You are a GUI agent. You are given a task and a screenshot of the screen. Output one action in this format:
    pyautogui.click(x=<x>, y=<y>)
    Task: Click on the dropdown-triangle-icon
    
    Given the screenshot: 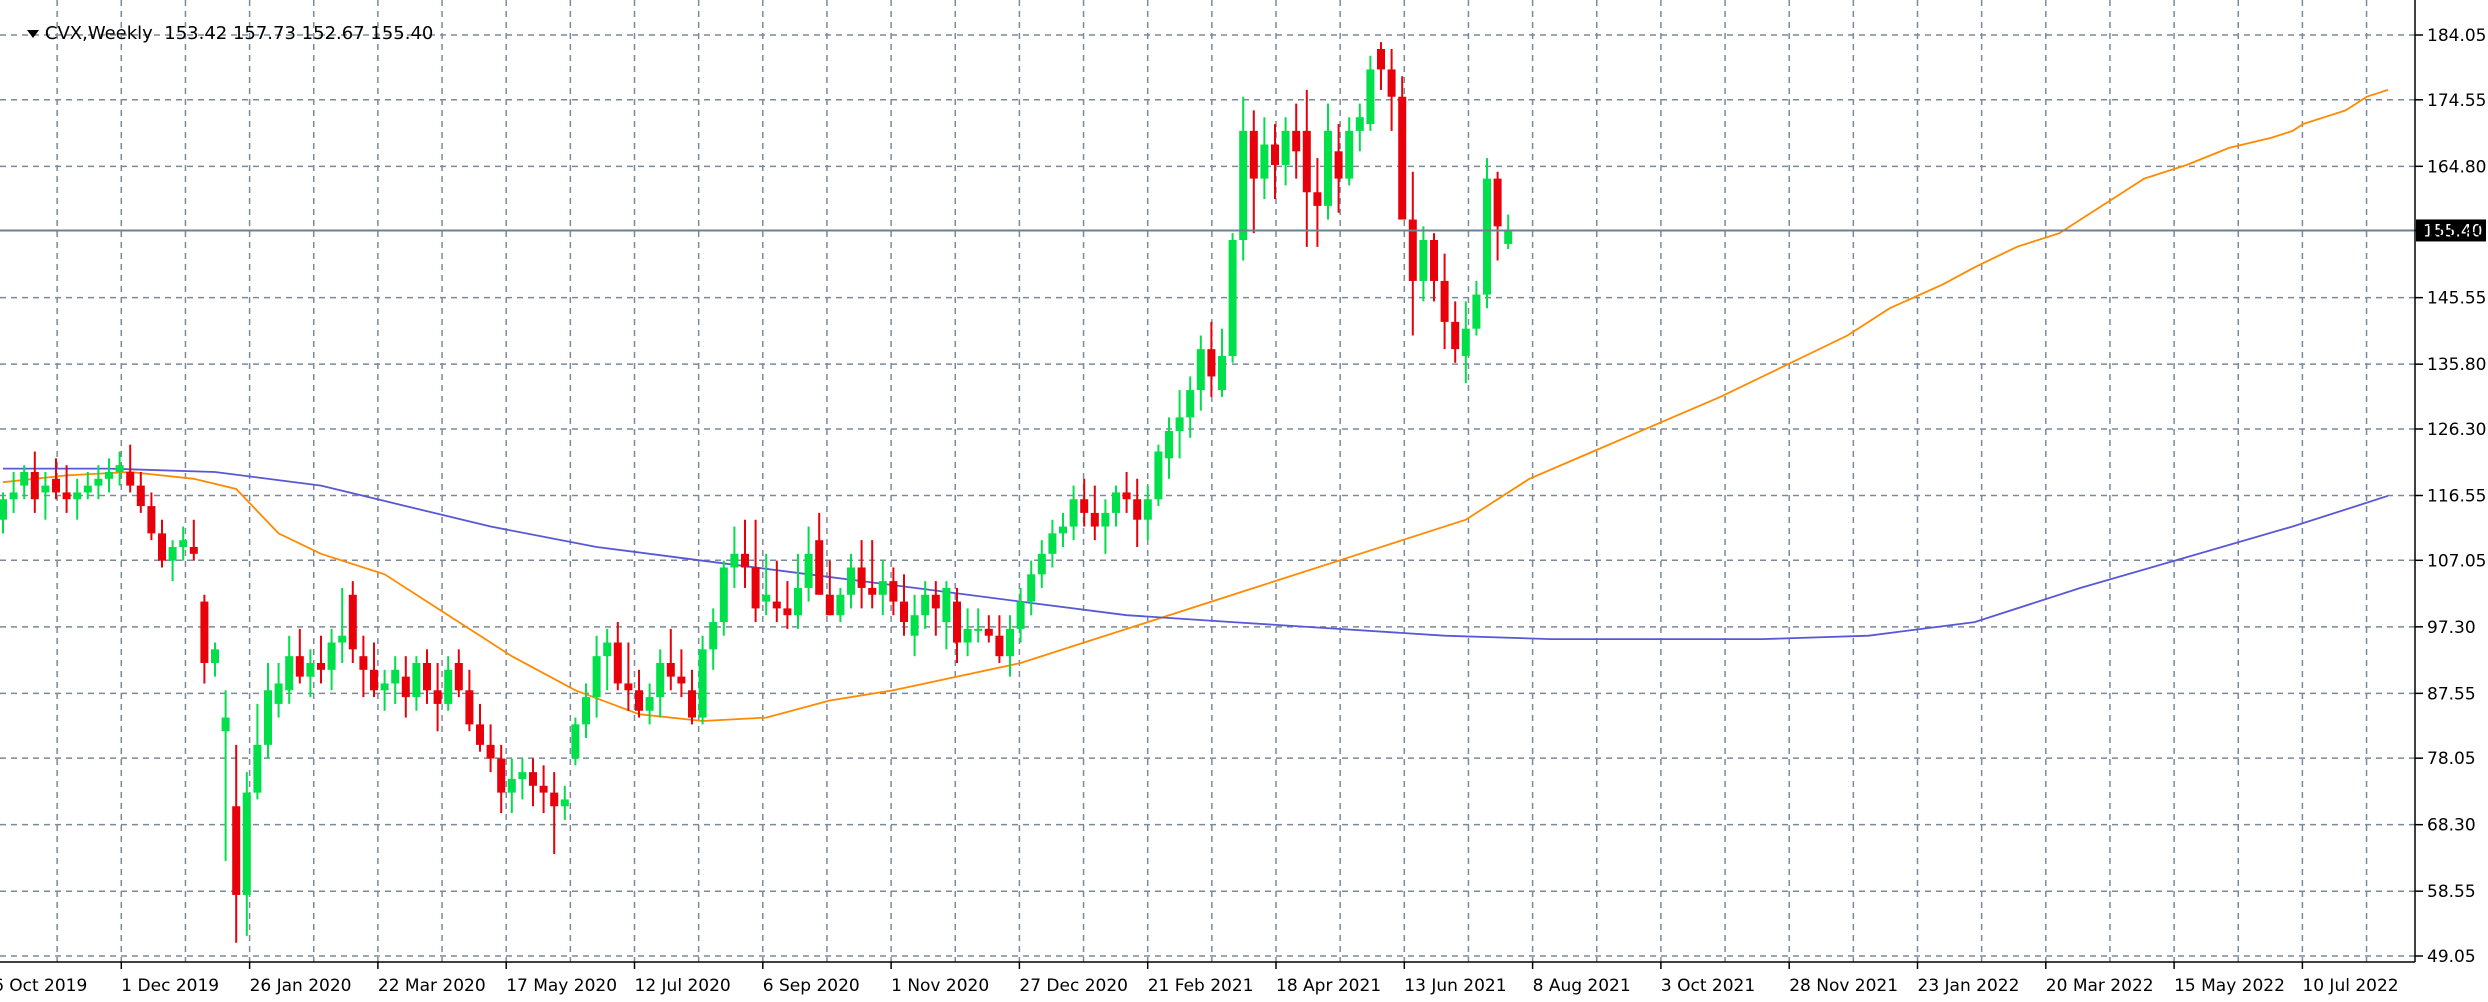 What is the action you would take?
    pyautogui.click(x=32, y=34)
    